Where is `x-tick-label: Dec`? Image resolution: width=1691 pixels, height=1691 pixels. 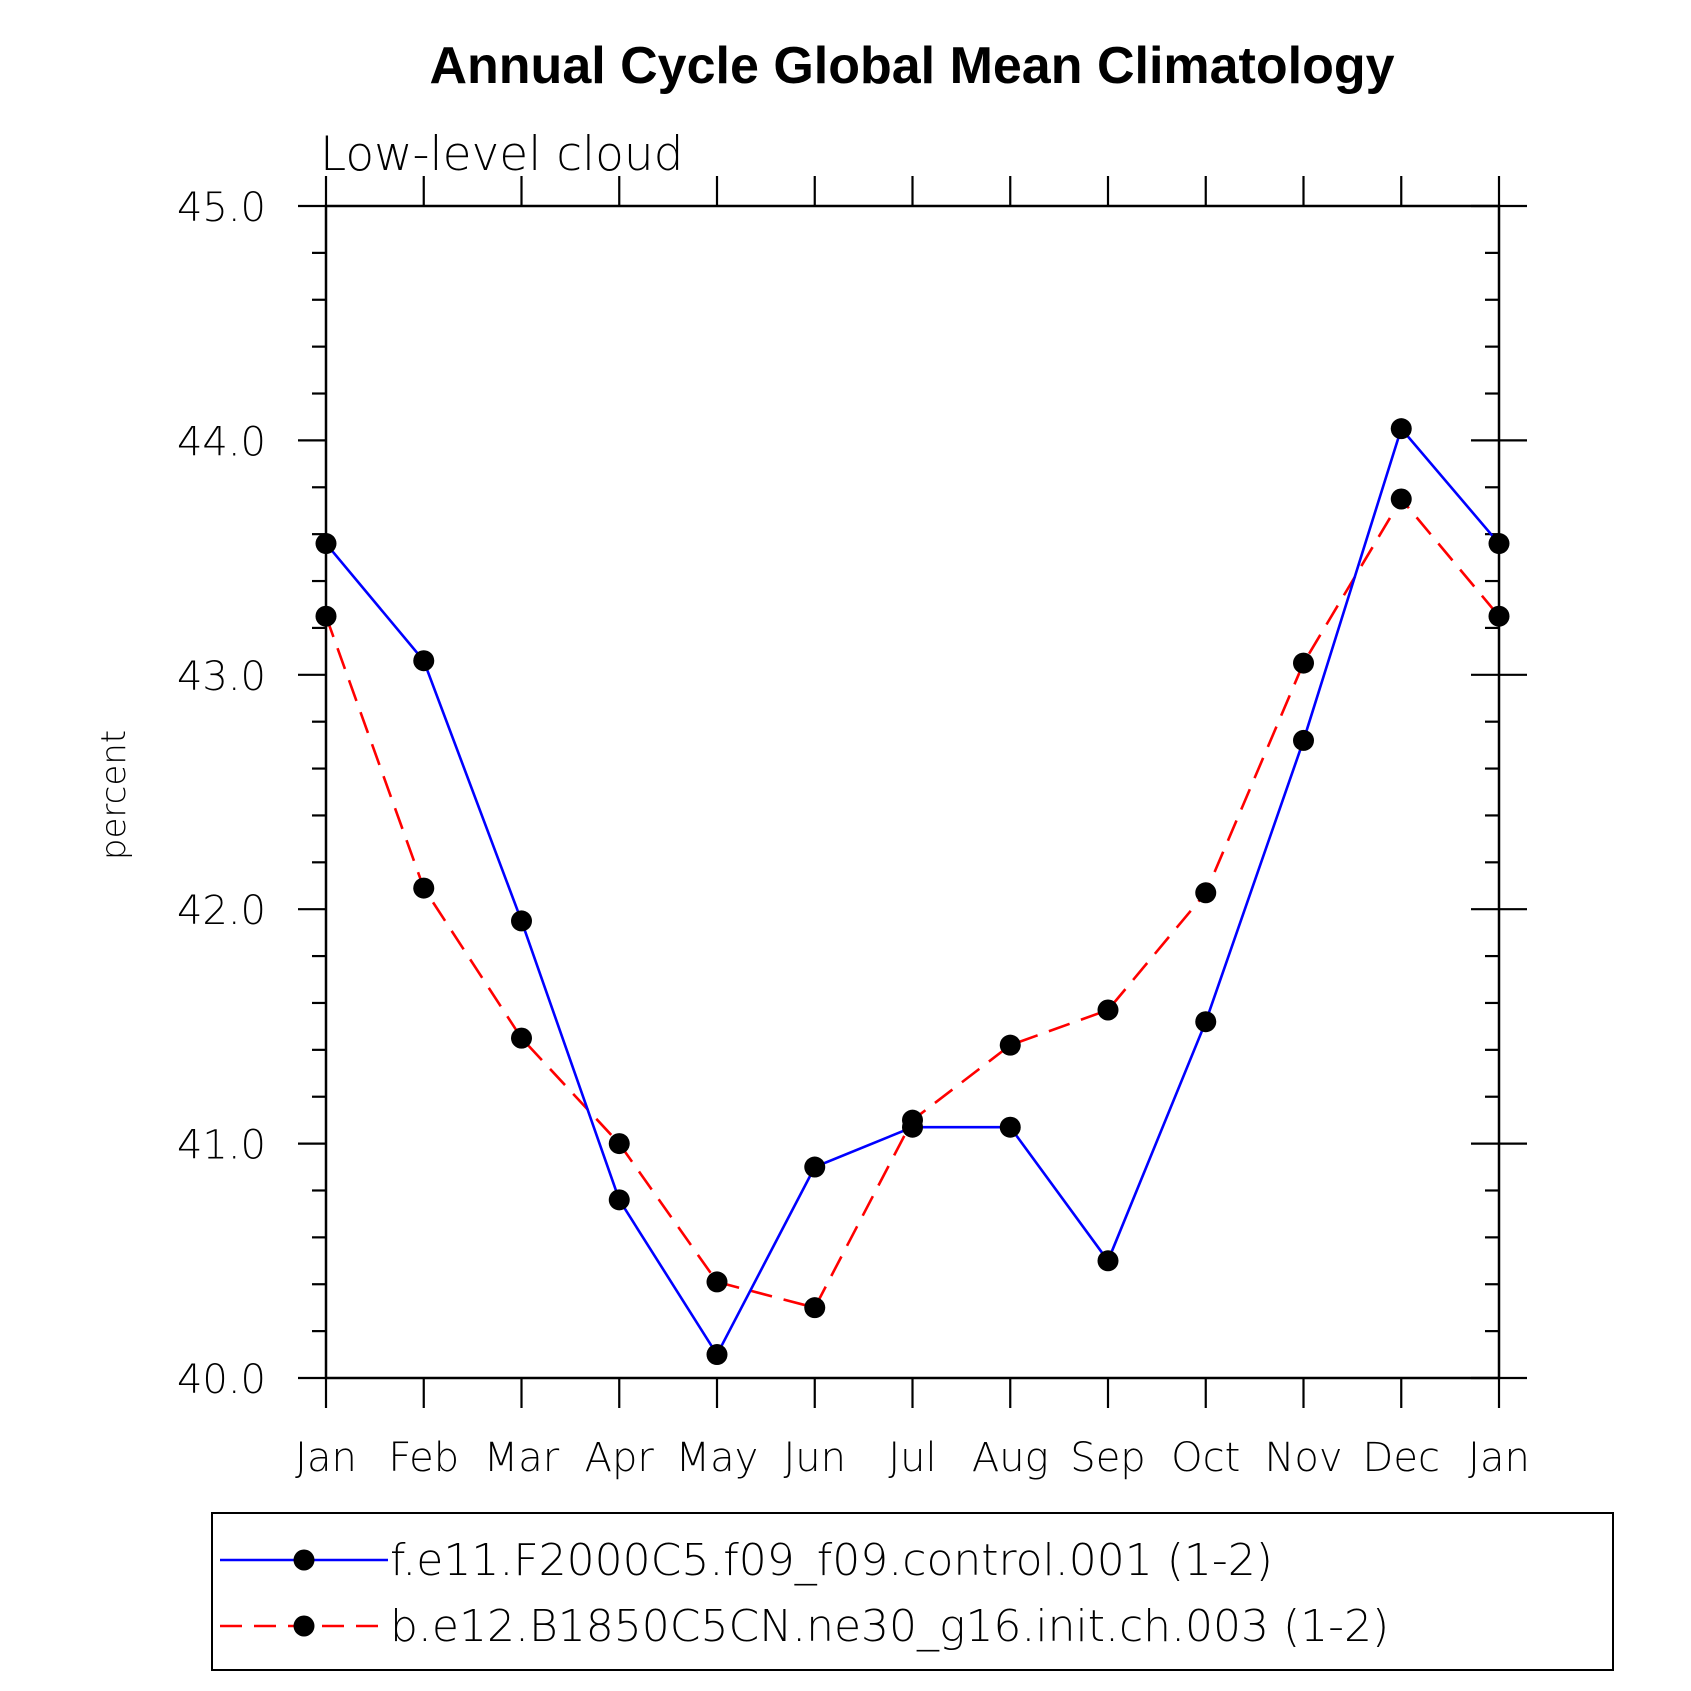
x-tick-label: Dec is located at coordinates (1401, 1458).